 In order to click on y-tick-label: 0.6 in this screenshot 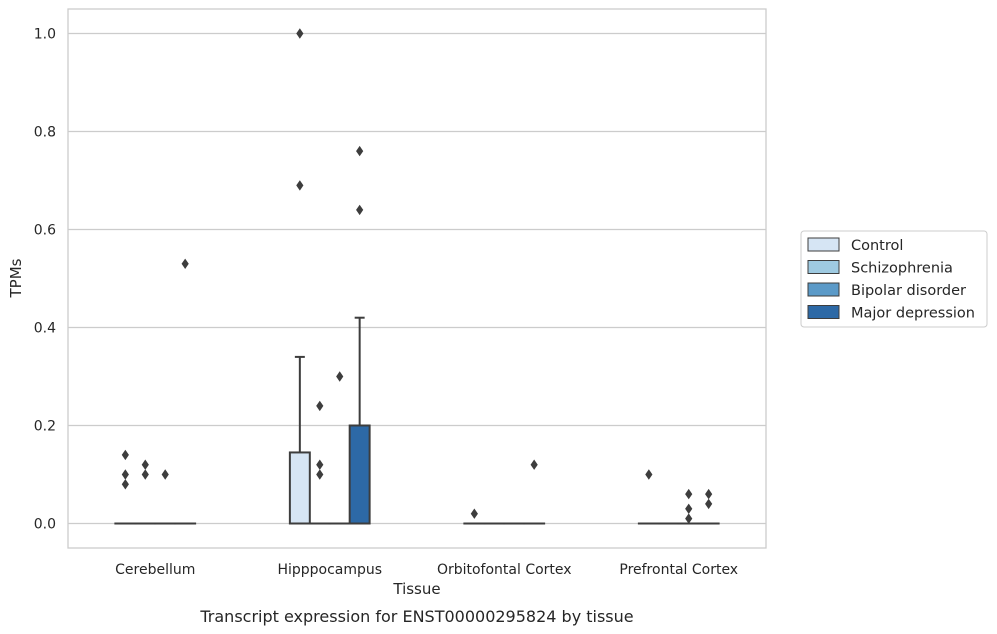, I will do `click(45, 231)`.